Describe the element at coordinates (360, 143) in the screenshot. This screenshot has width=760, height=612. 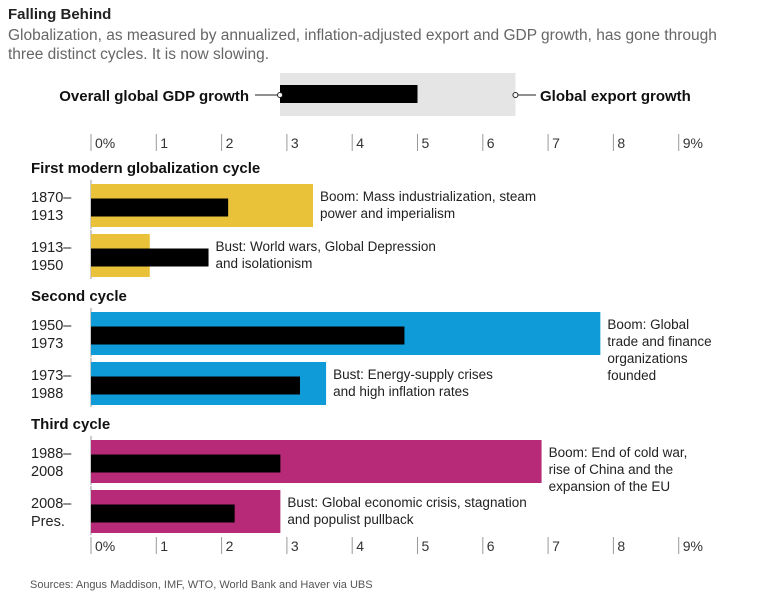
I see `x-tick-label-top: 4` at that location.